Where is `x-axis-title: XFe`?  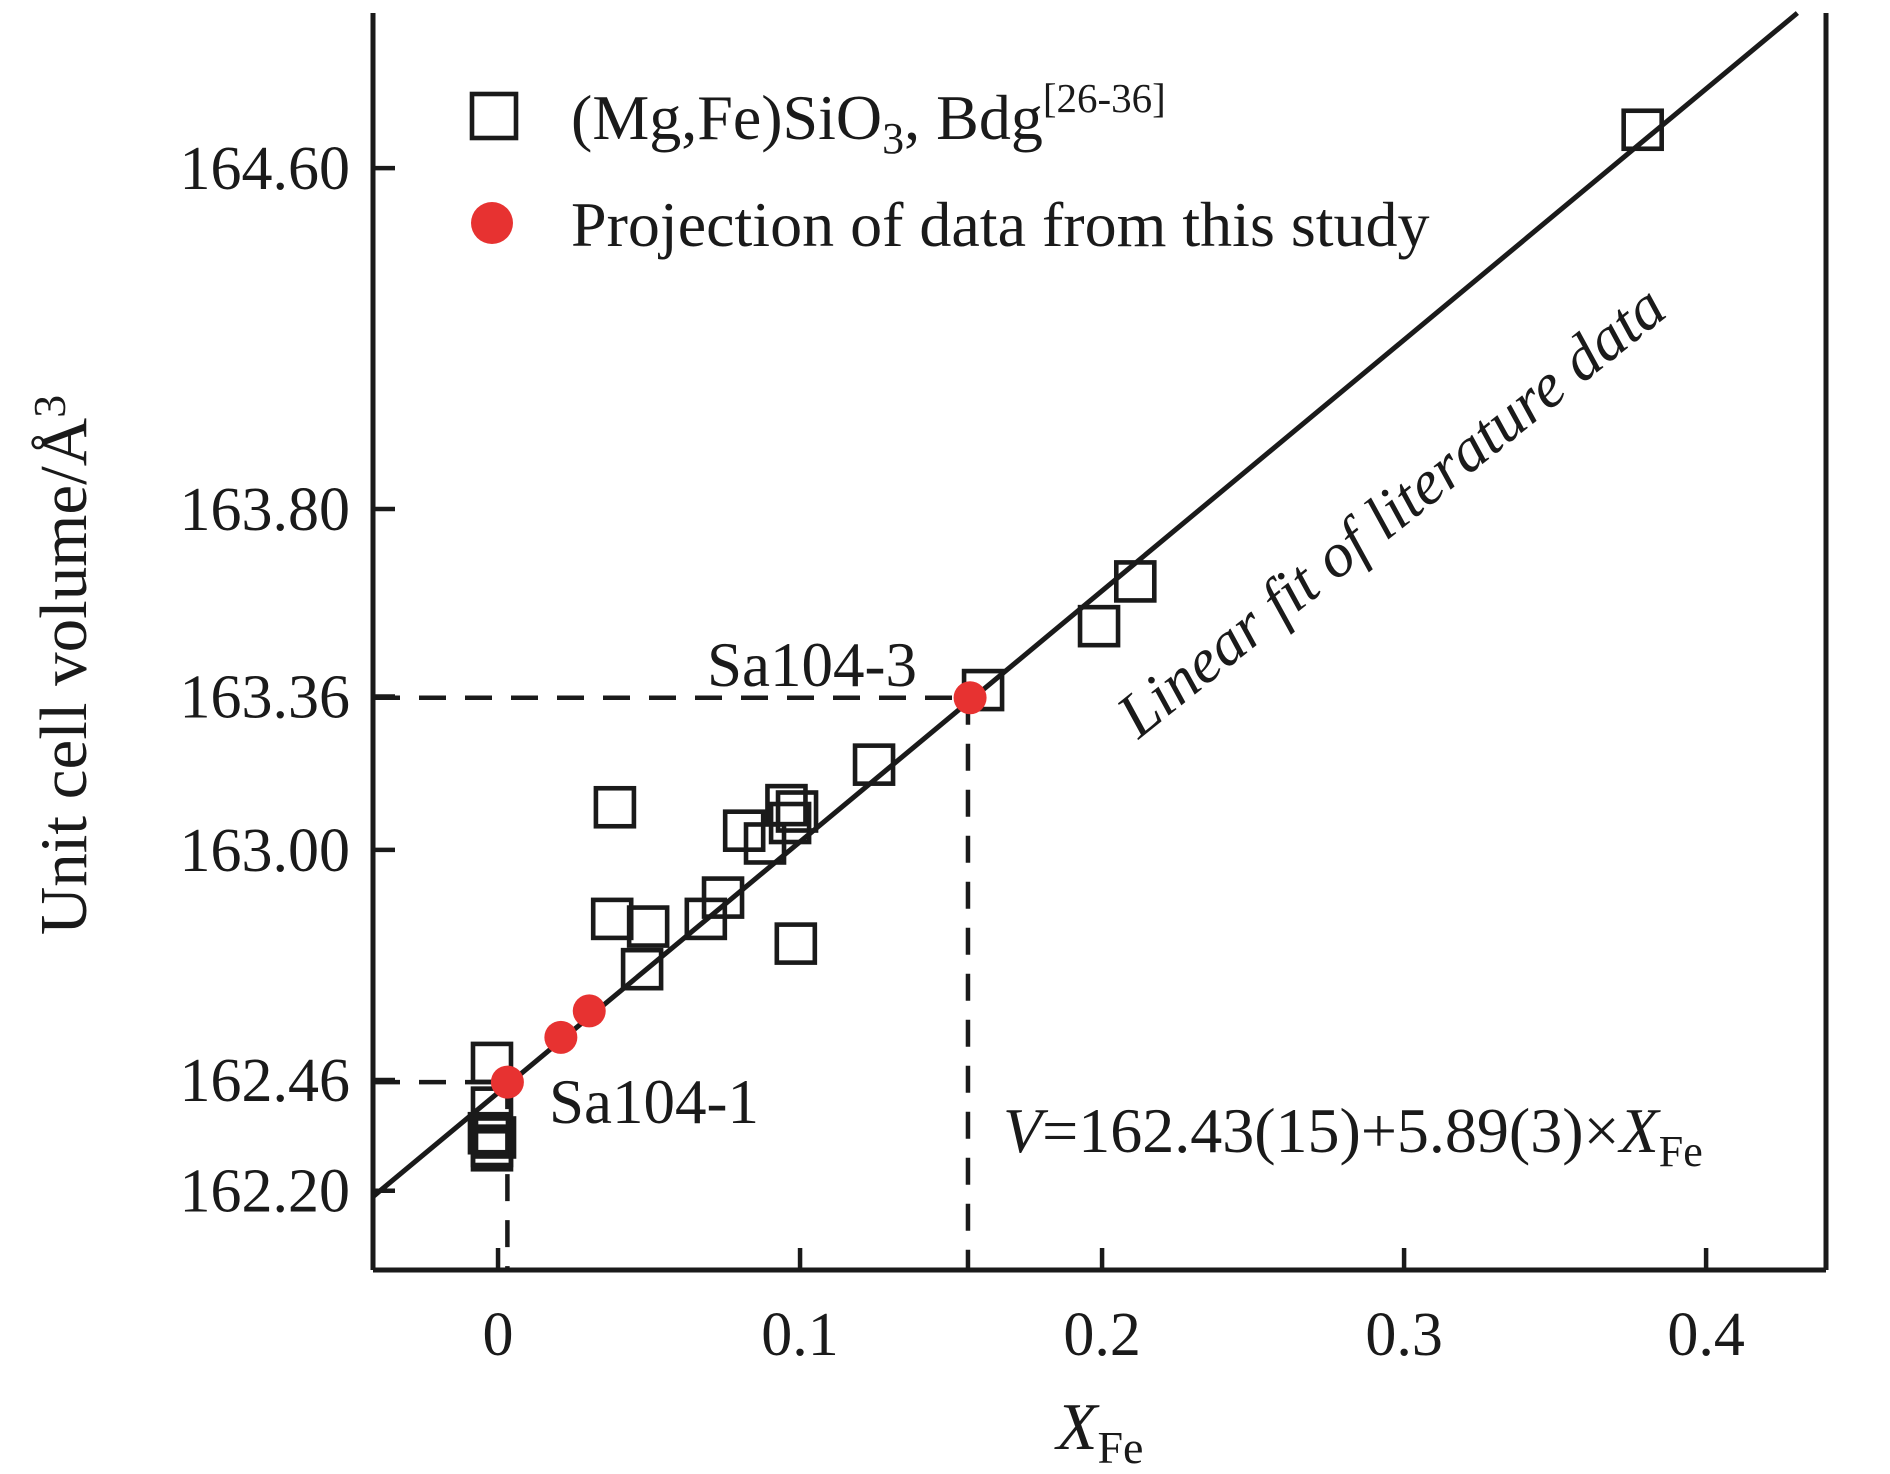
x-axis-title: XFe is located at coordinates (1099, 1431).